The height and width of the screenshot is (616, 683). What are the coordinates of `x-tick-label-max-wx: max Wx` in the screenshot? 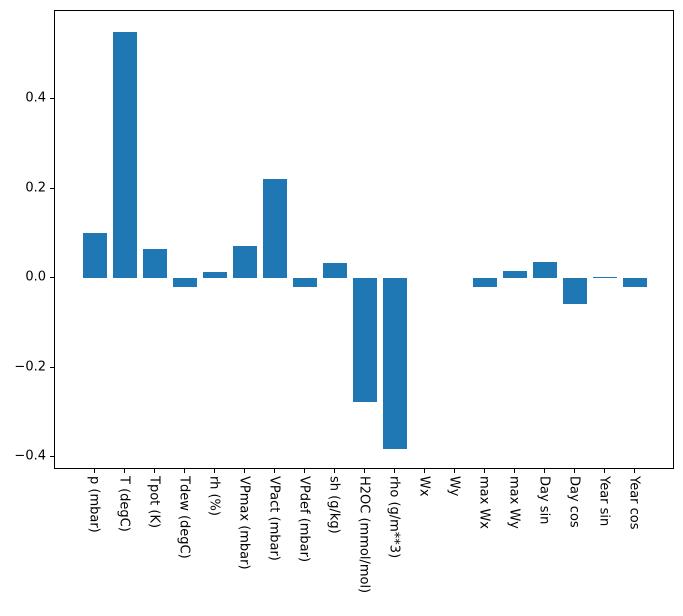 It's located at (484, 503).